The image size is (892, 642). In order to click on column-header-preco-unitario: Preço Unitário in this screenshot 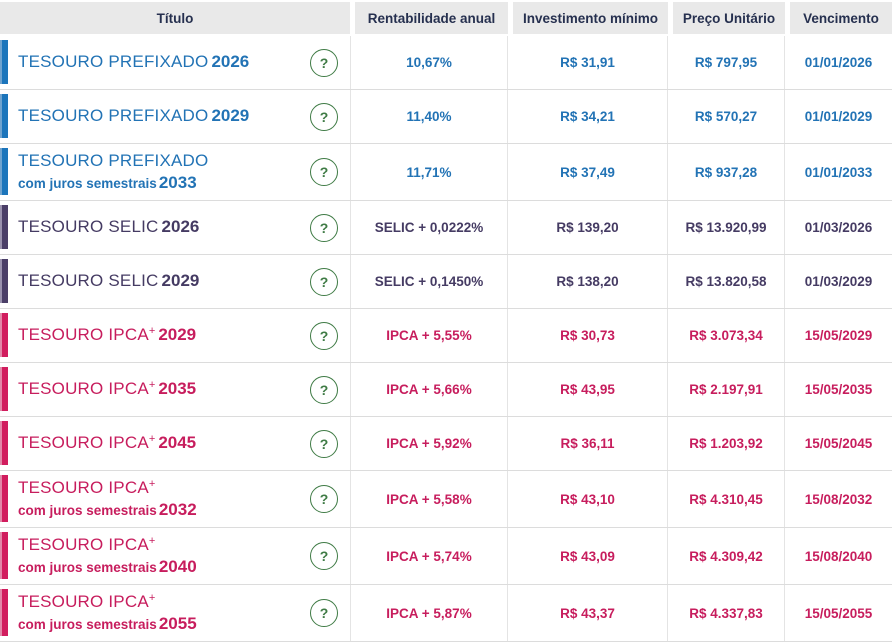, I will do `click(729, 18)`.